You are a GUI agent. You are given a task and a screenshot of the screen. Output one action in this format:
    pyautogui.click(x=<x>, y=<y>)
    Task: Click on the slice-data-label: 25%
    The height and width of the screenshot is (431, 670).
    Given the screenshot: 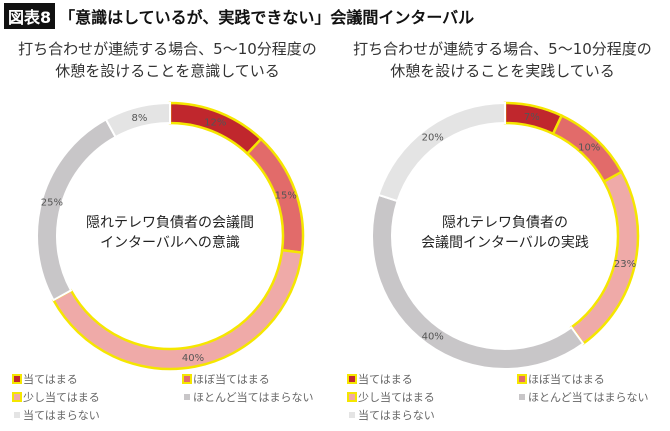 What is the action you would take?
    pyautogui.click(x=52, y=203)
    